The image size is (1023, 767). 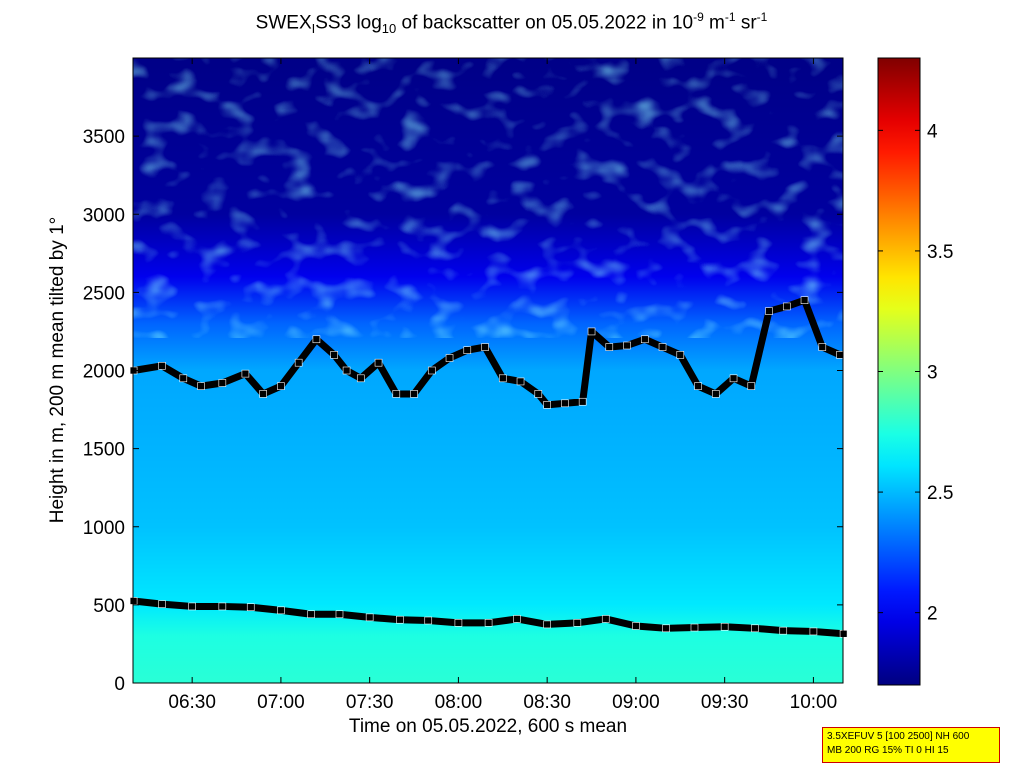 What do you see at coordinates (104, 450) in the screenshot?
I see `y-tick-label: 1500` at bounding box center [104, 450].